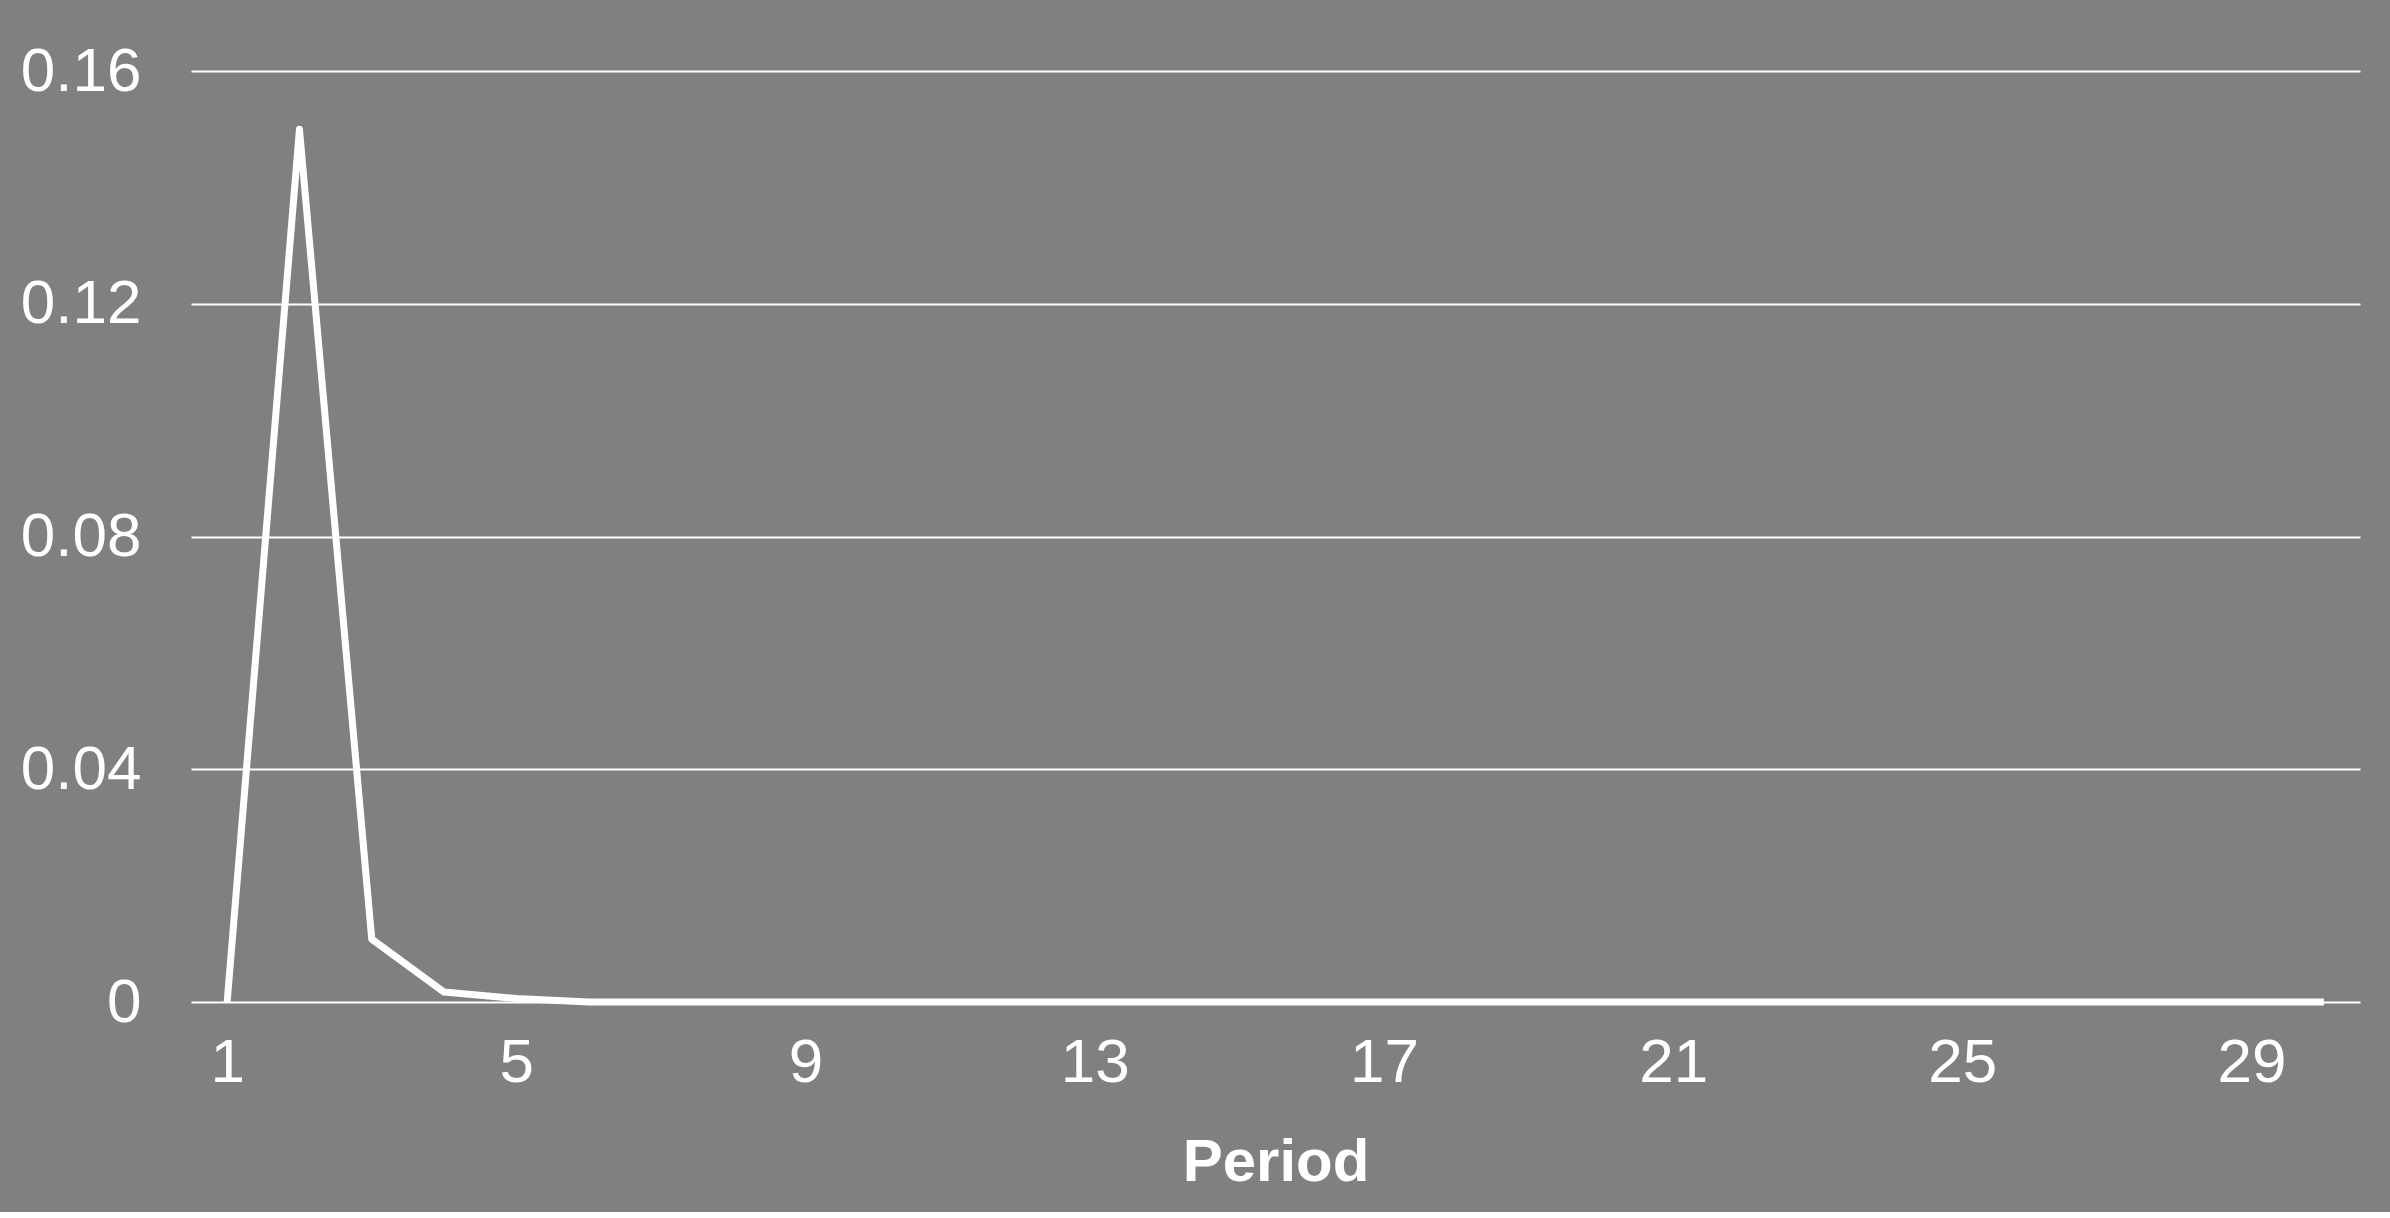 This screenshot has height=1218, width=2390. Describe the element at coordinates (81, 767) in the screenshot. I see `y-tick-label: 0.04` at that location.